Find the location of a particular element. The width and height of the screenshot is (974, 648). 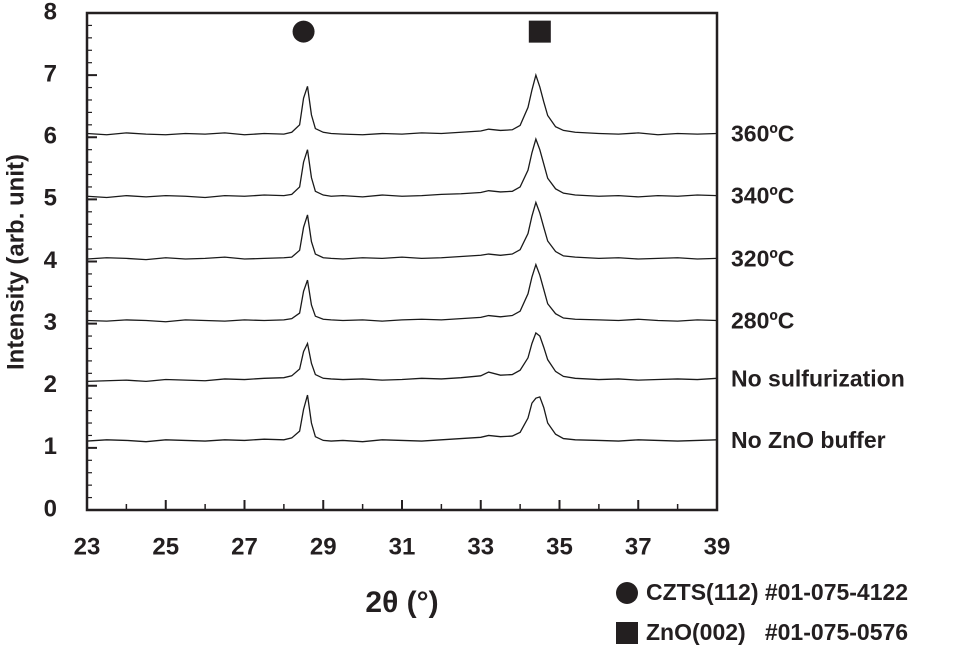

series-label: 360ºC is located at coordinates (762, 134).